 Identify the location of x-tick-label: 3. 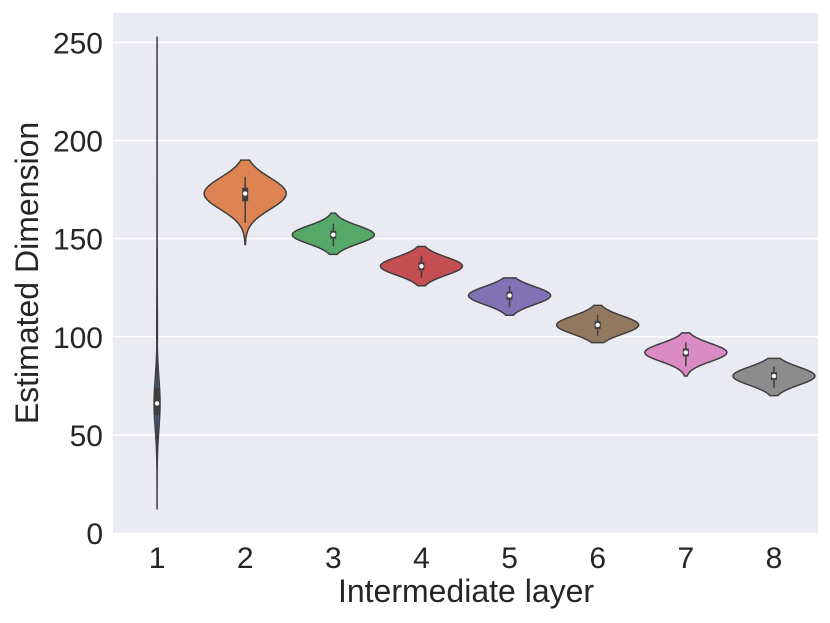
(333, 558).